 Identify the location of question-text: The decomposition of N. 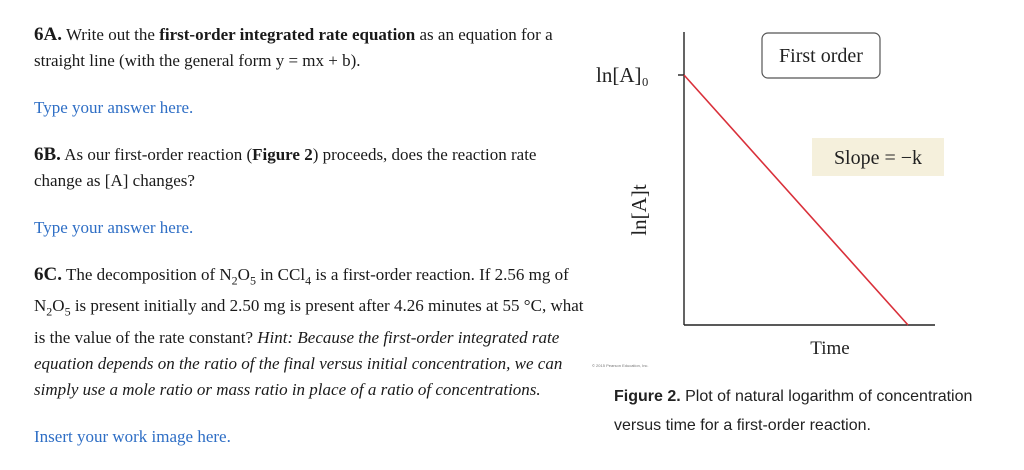
(148, 274).